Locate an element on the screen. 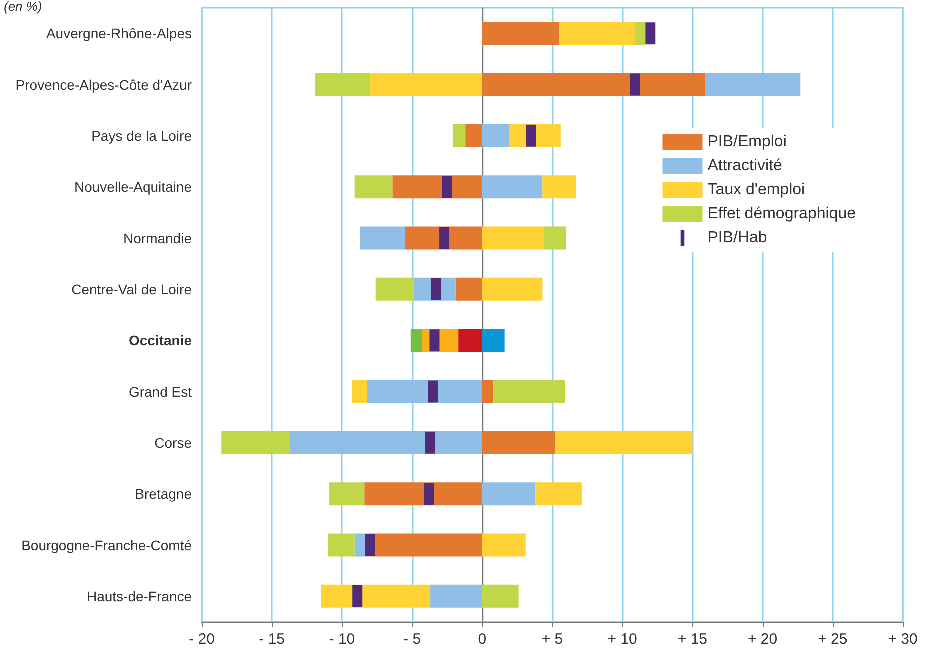 Image resolution: width=926 pixels, height=652 pixels. x-tick-label: - 20 is located at coordinates (202, 639).